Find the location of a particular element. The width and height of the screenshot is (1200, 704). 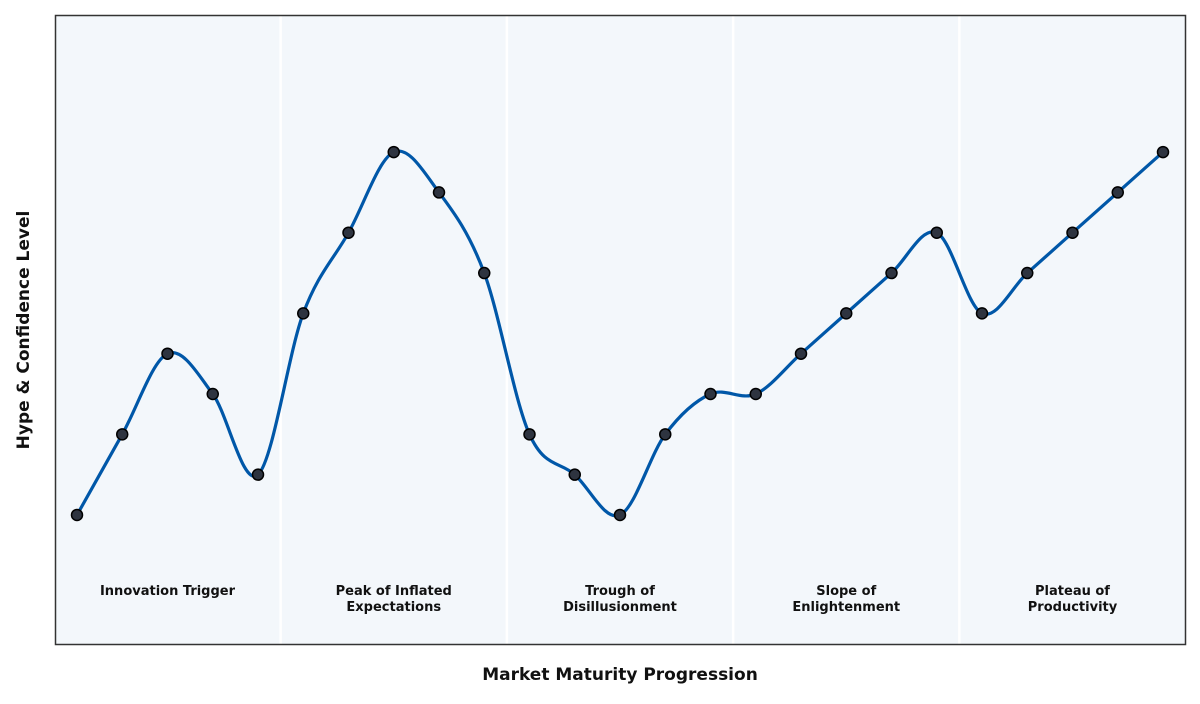

phase-label-line: Innovation Trigger is located at coordinates (168, 591).